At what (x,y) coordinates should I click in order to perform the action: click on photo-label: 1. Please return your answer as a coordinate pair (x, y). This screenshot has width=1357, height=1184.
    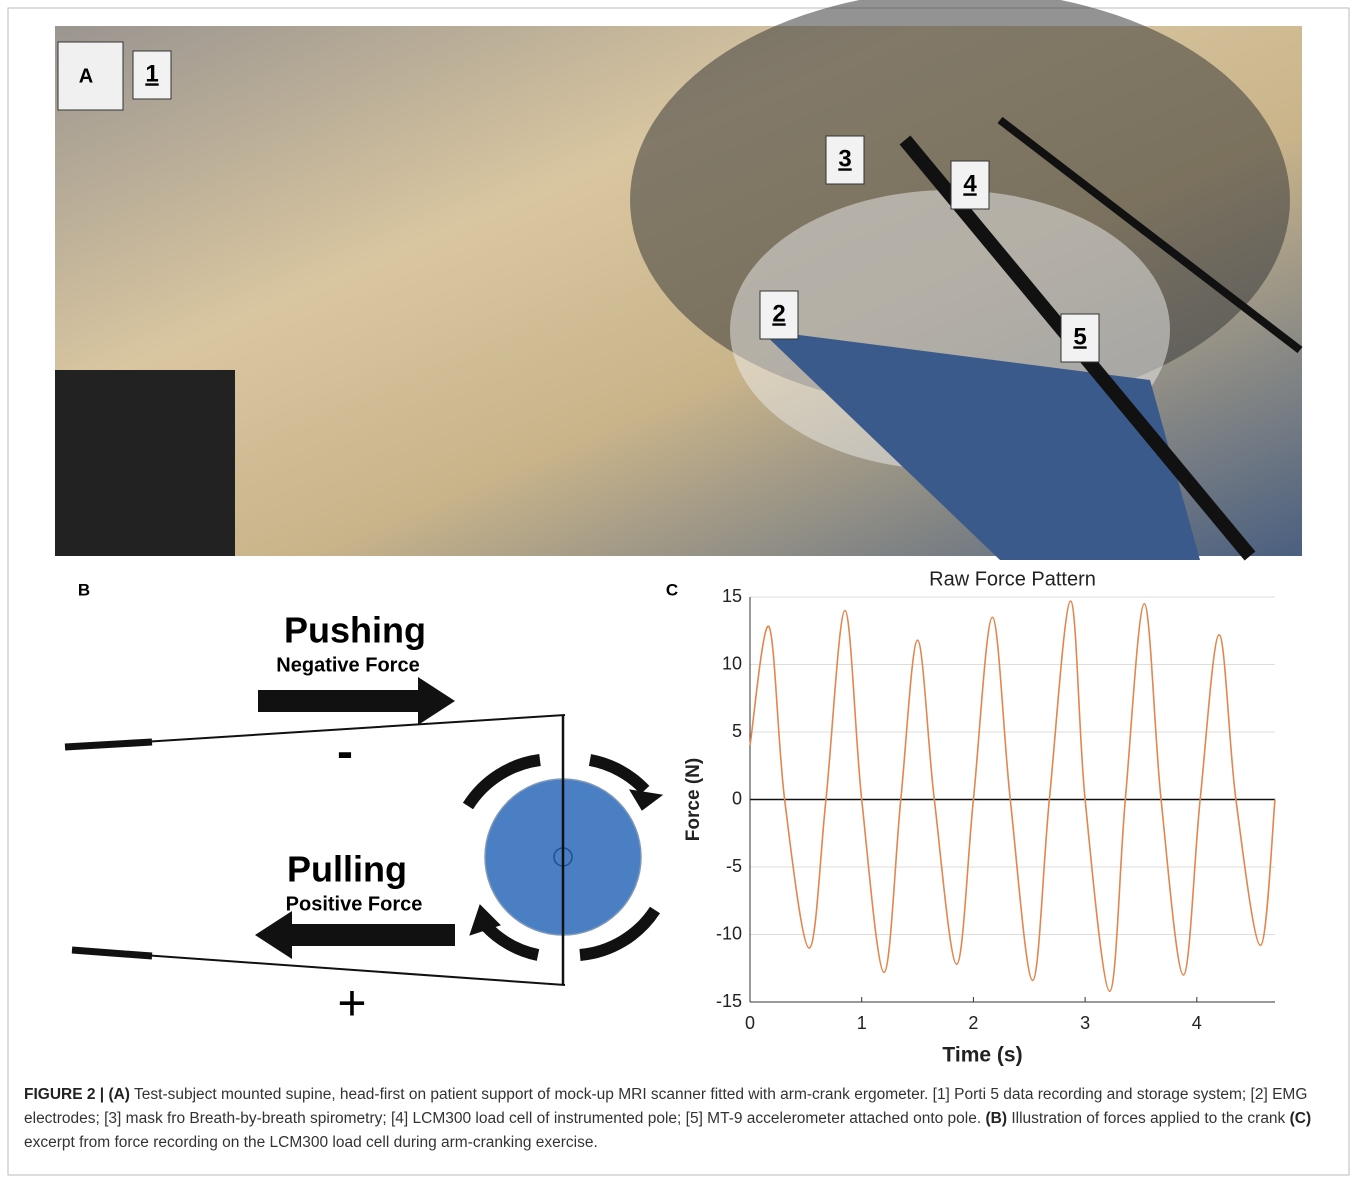
    Looking at the image, I should click on (151, 73).